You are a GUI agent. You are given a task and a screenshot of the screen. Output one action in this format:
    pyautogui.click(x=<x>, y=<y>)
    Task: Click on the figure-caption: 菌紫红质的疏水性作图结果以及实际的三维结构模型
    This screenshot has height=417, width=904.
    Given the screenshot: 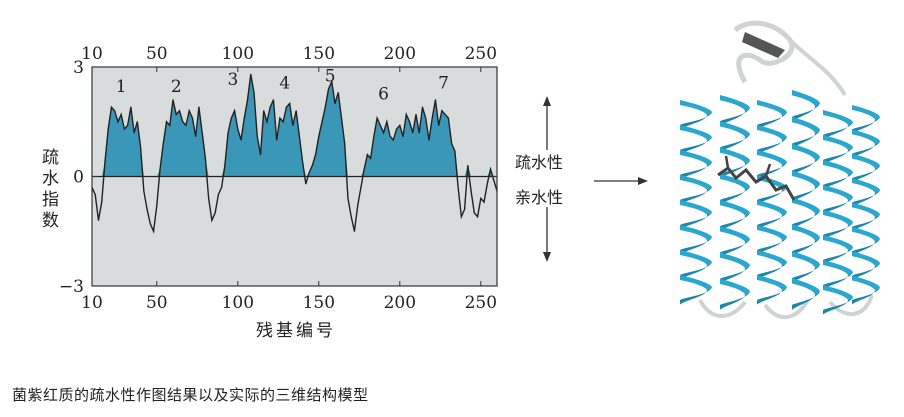 What is the action you would take?
    pyautogui.click(x=190, y=395)
    